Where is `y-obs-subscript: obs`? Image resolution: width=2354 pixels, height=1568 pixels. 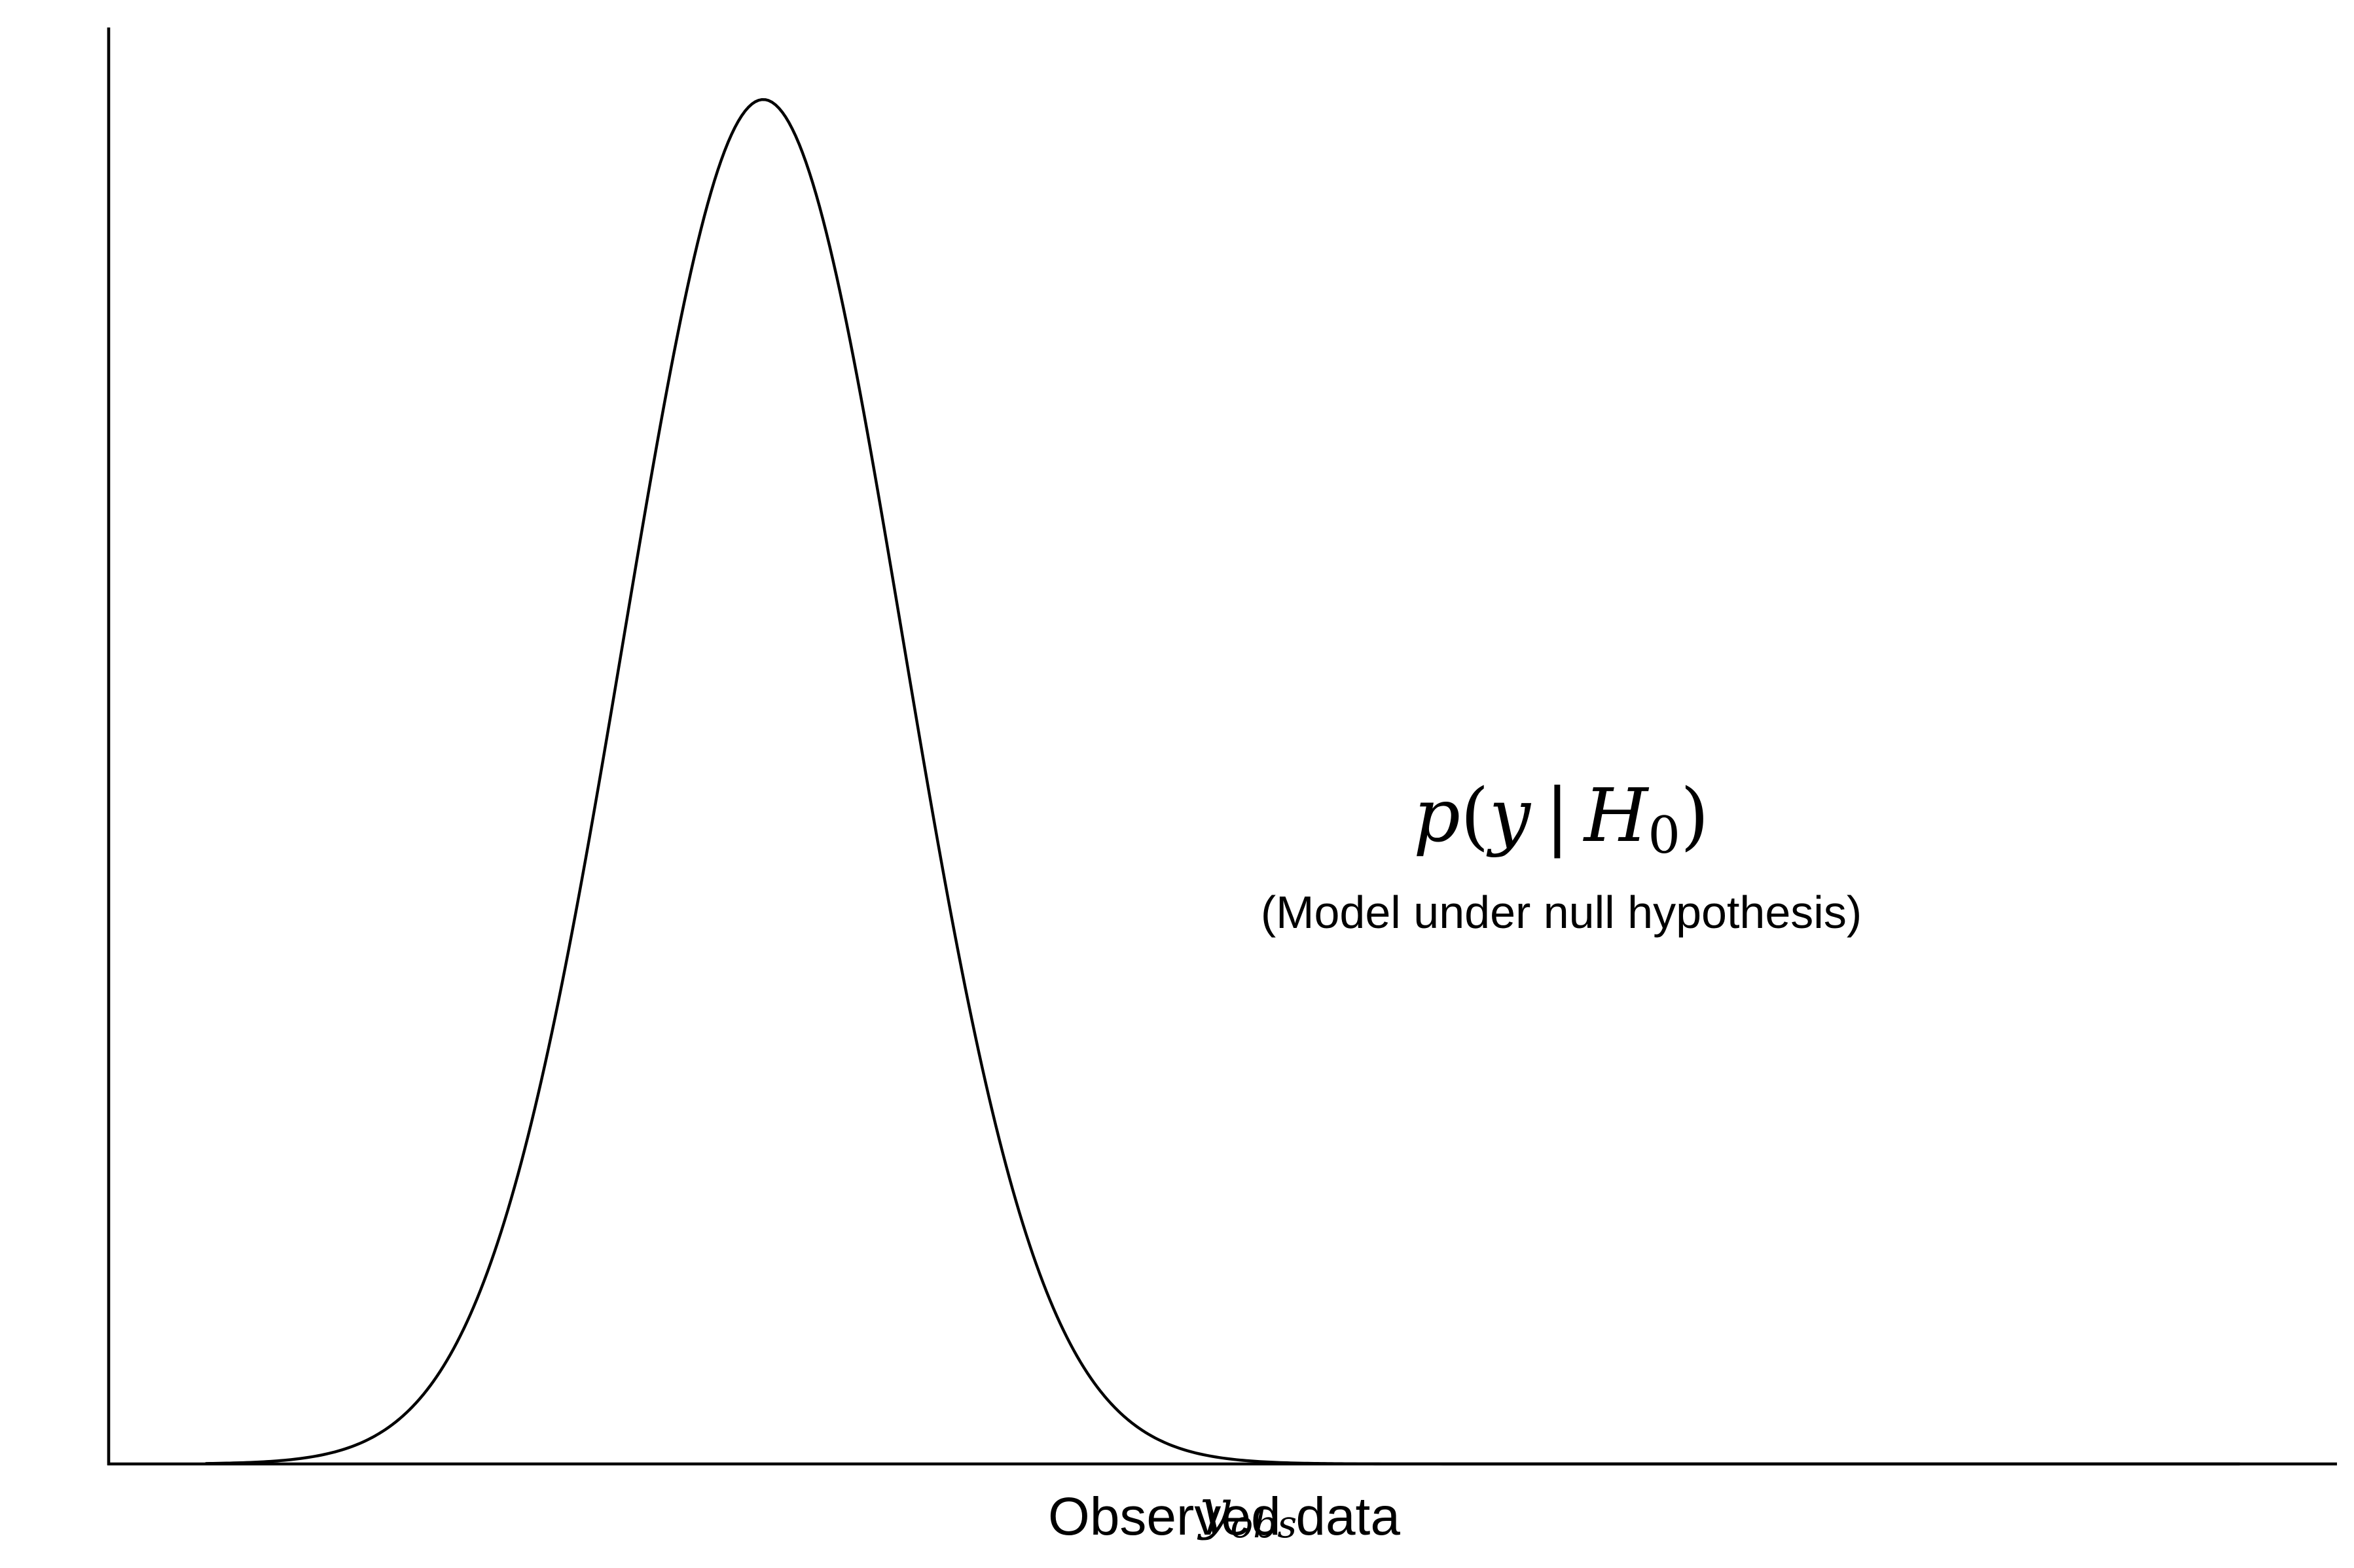
y-obs-subscript: obs is located at coordinates (1263, 1524).